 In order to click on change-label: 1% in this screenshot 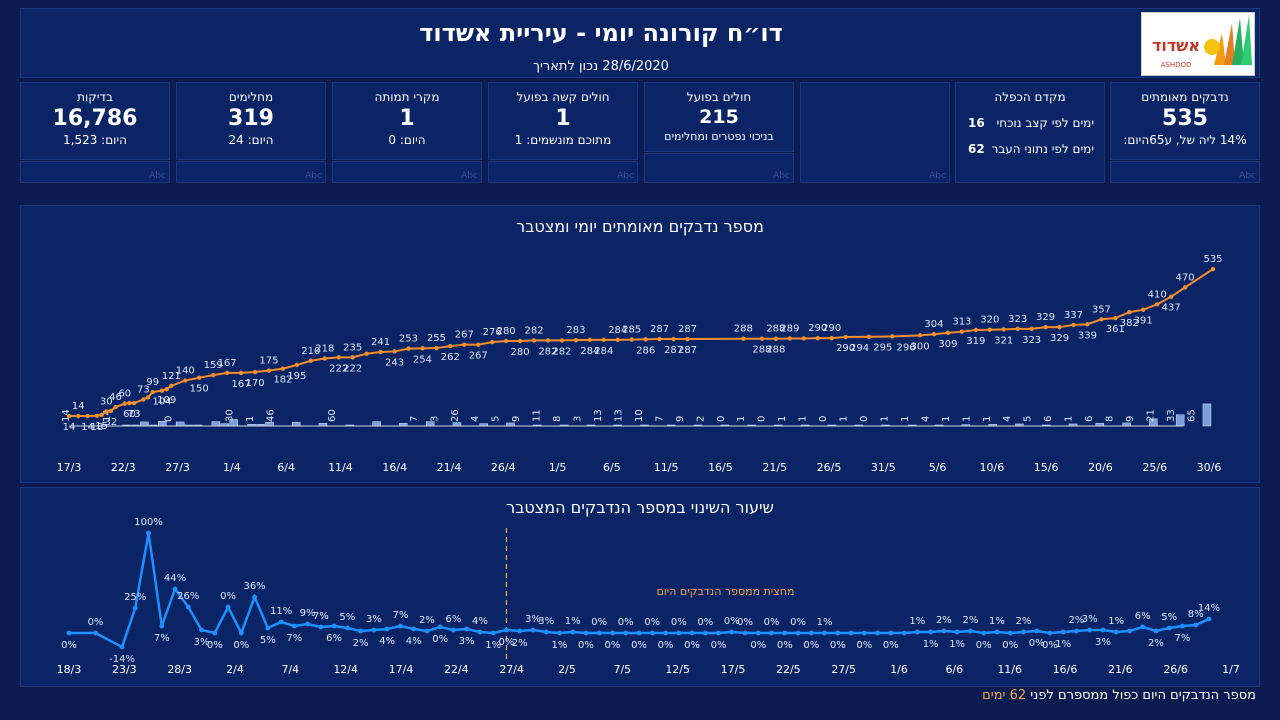, I will do `click(493, 645)`.